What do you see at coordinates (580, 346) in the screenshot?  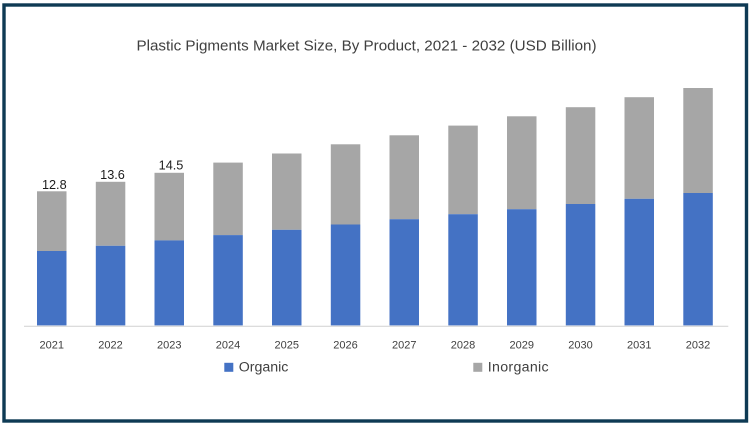 I see `svg-text: 2030` at bounding box center [580, 346].